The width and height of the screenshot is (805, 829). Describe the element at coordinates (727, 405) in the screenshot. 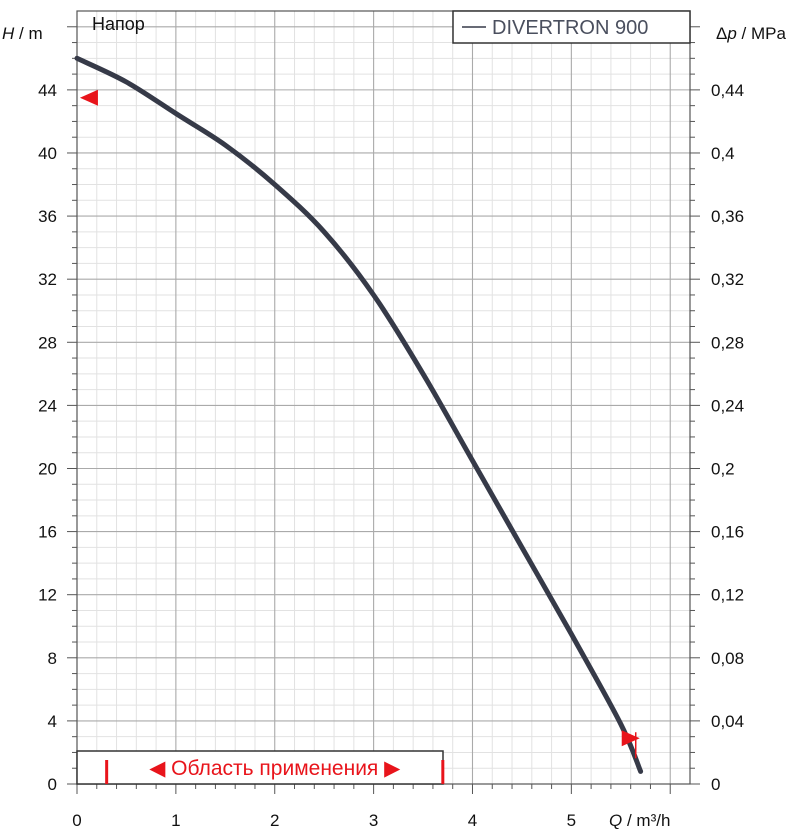

I see `y-axis-right-tick-label: 0,24` at that location.